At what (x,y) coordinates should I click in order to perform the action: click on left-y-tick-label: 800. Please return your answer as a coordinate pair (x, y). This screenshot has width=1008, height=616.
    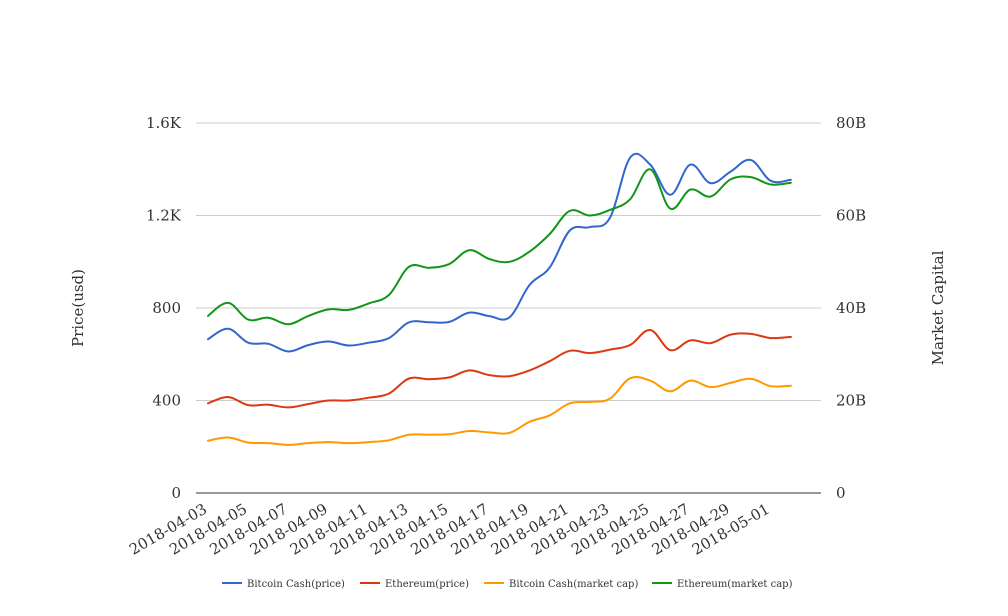
    Looking at the image, I should click on (166, 308).